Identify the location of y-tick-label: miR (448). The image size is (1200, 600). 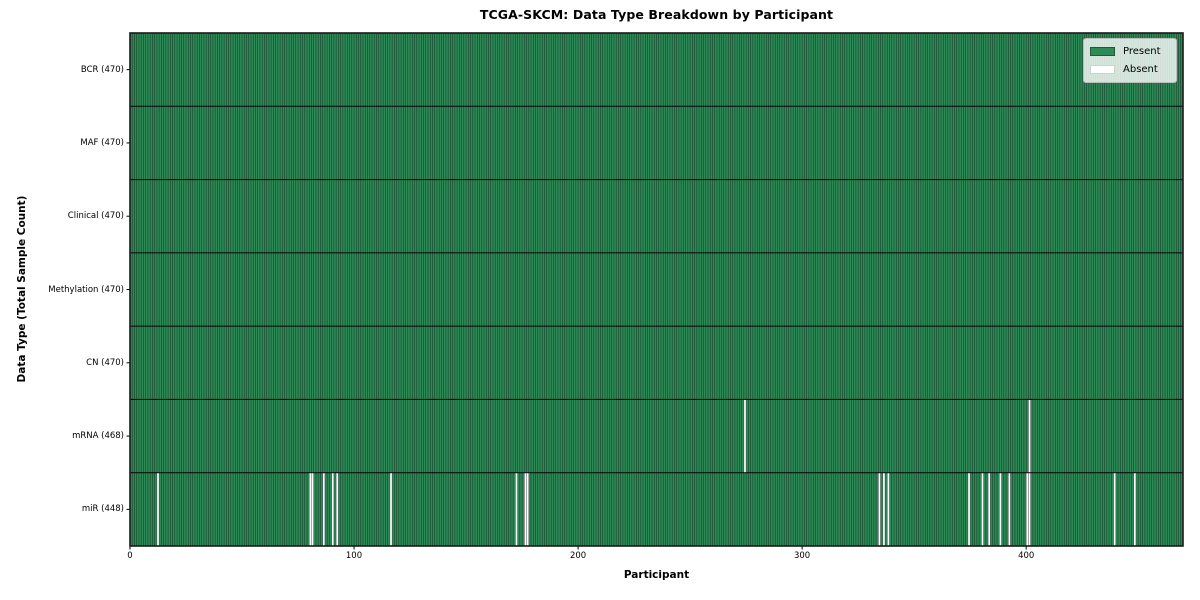
(102, 509).